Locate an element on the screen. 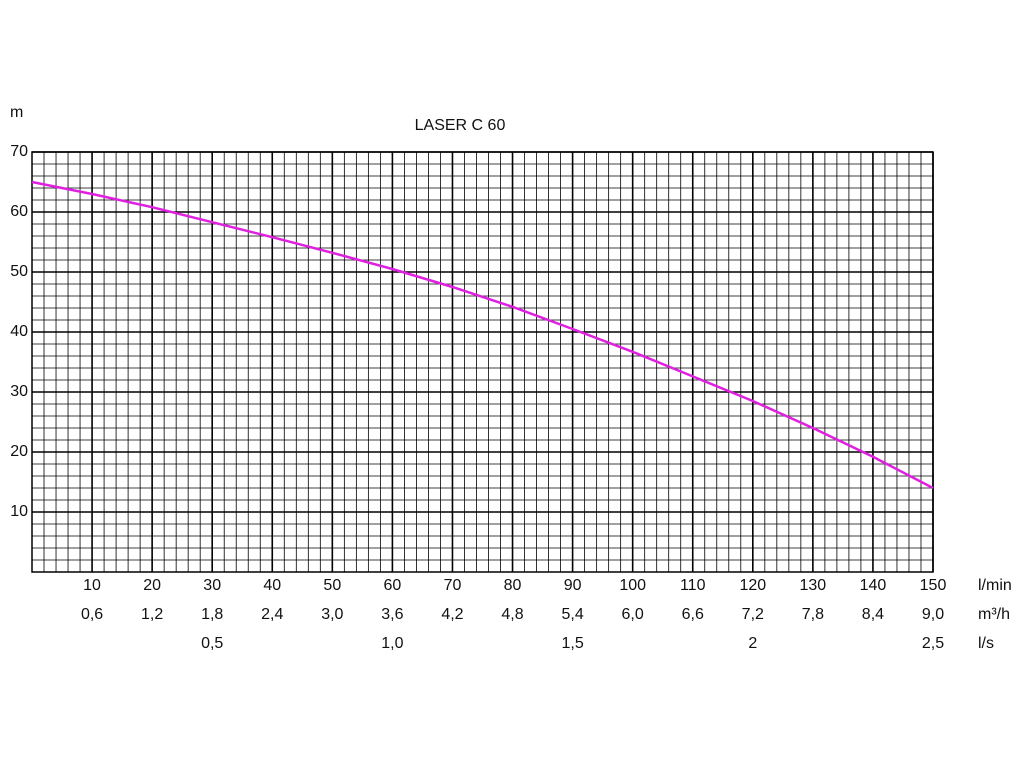 This screenshot has height=768, width=1024. x2-tick-label: 3,0 is located at coordinates (332, 614).